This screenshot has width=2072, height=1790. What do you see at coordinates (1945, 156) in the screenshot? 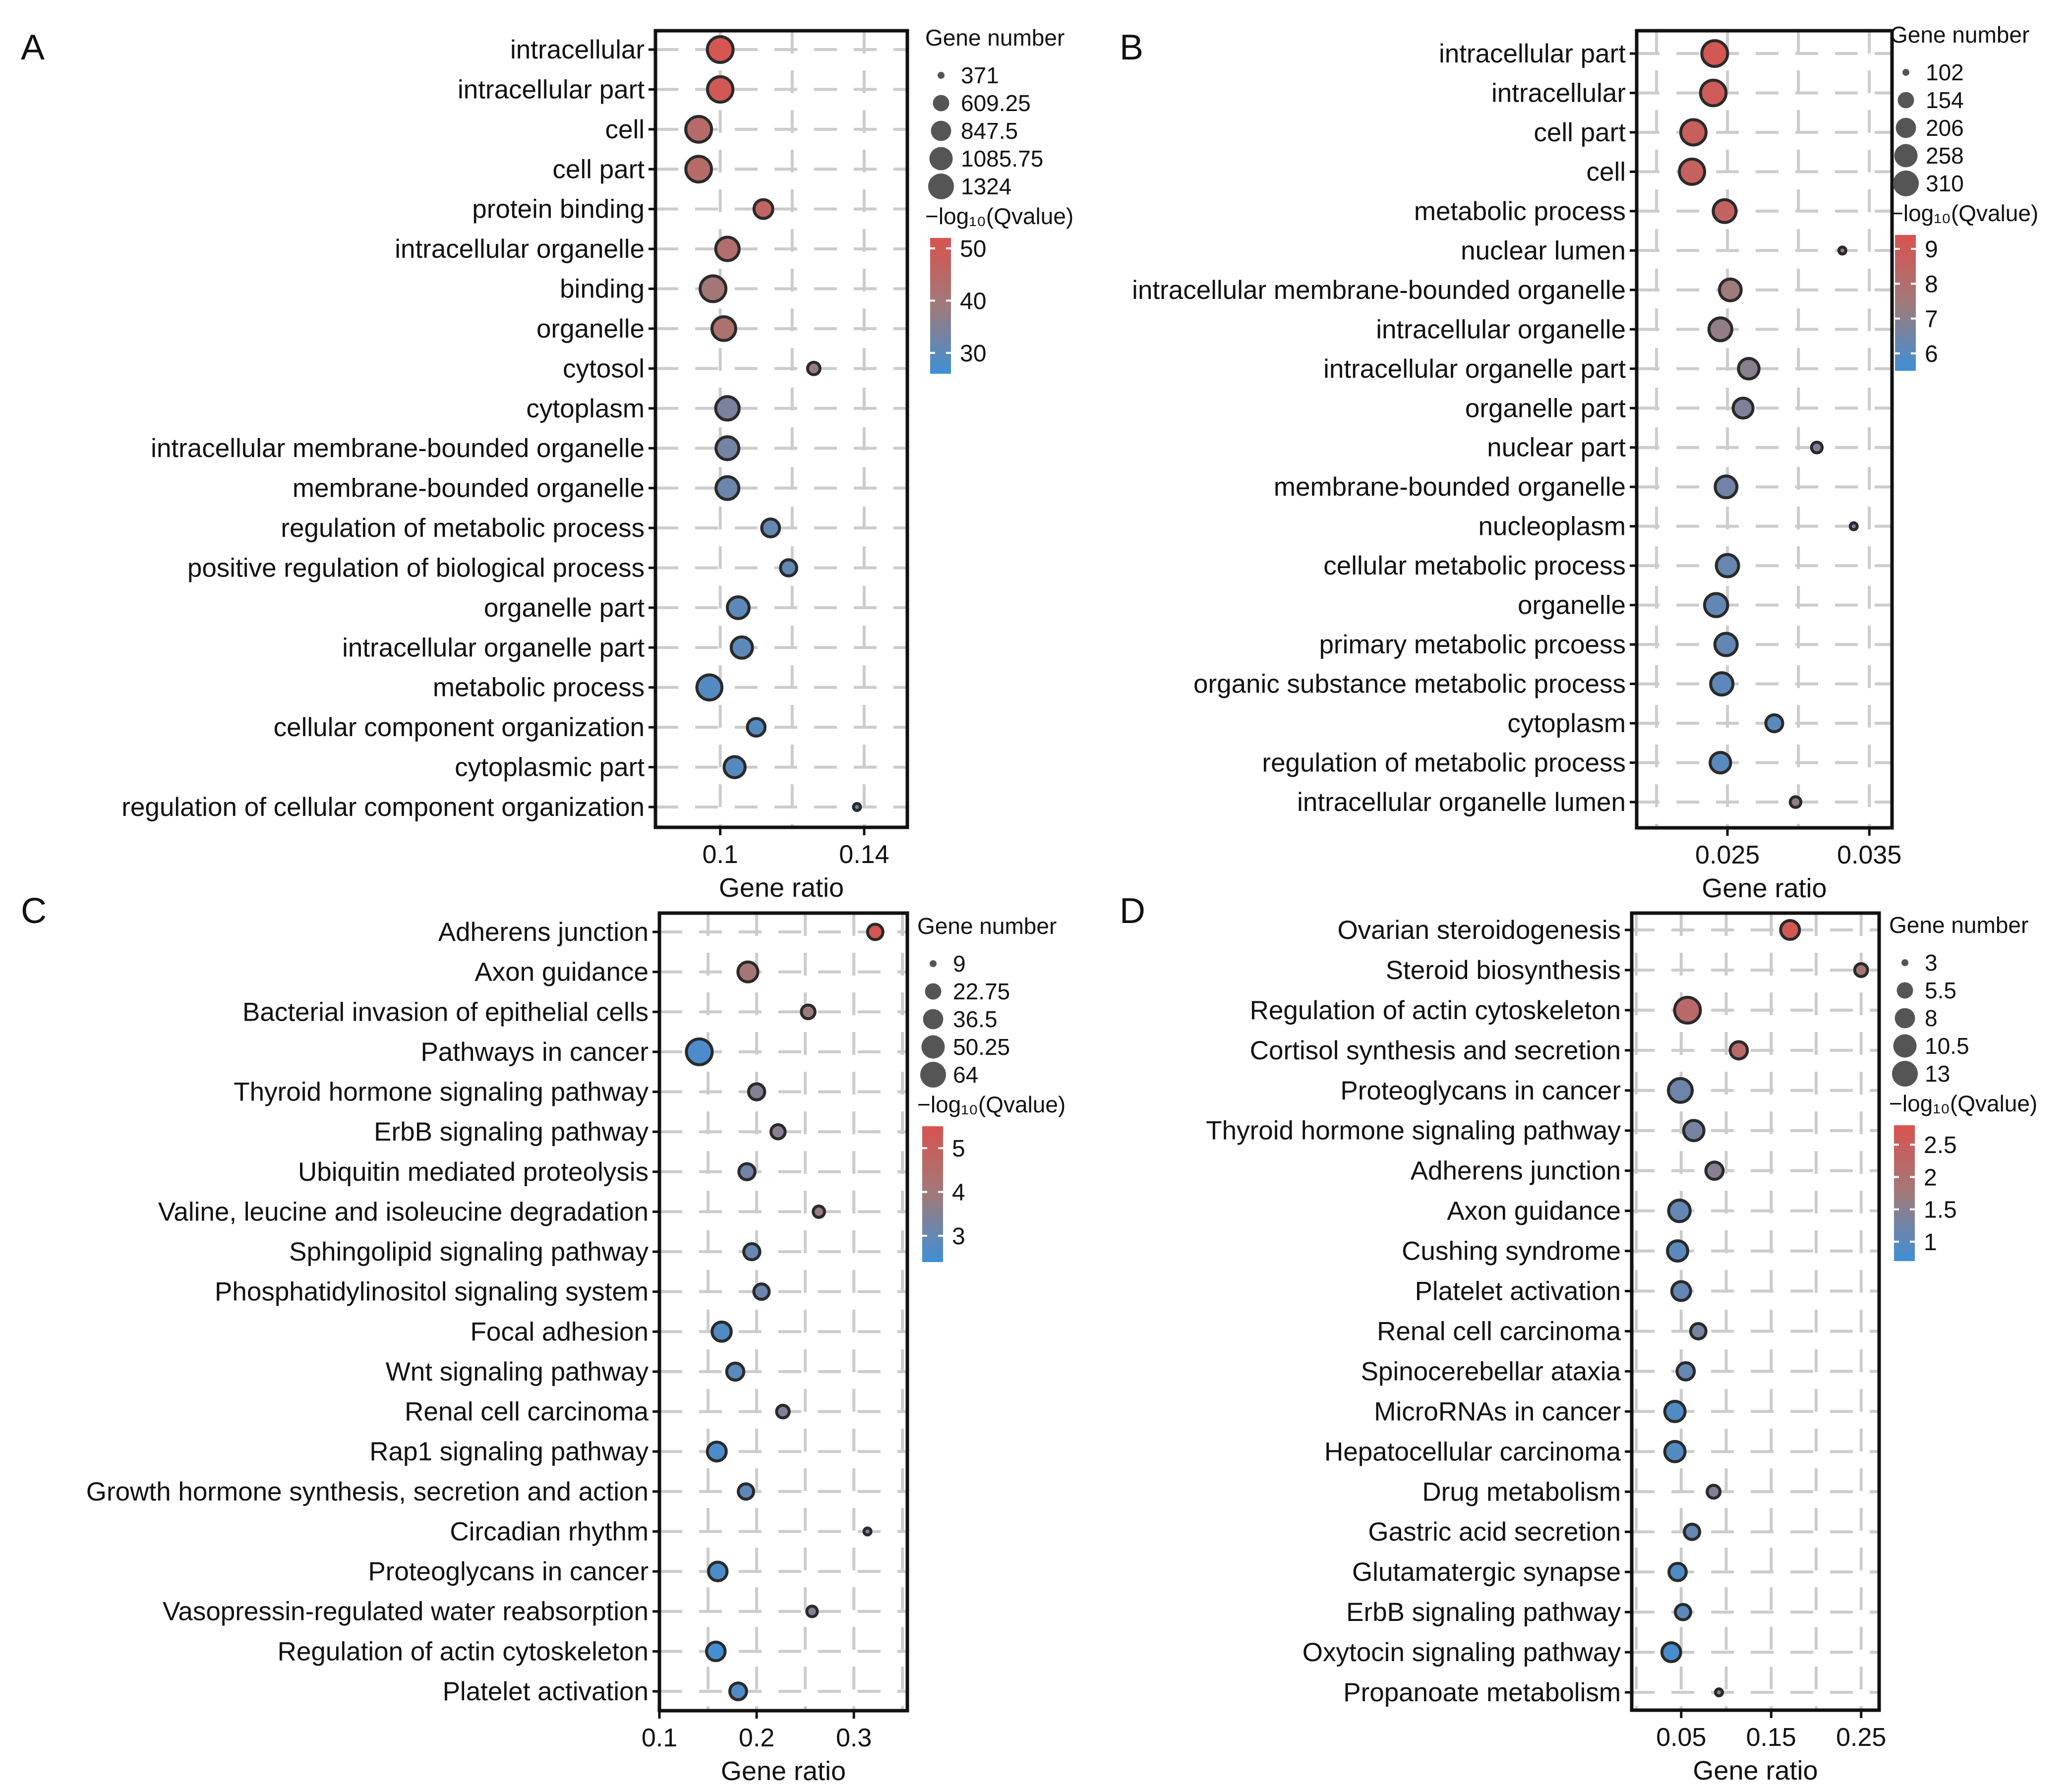
I see `size-legend-label: 258` at bounding box center [1945, 156].